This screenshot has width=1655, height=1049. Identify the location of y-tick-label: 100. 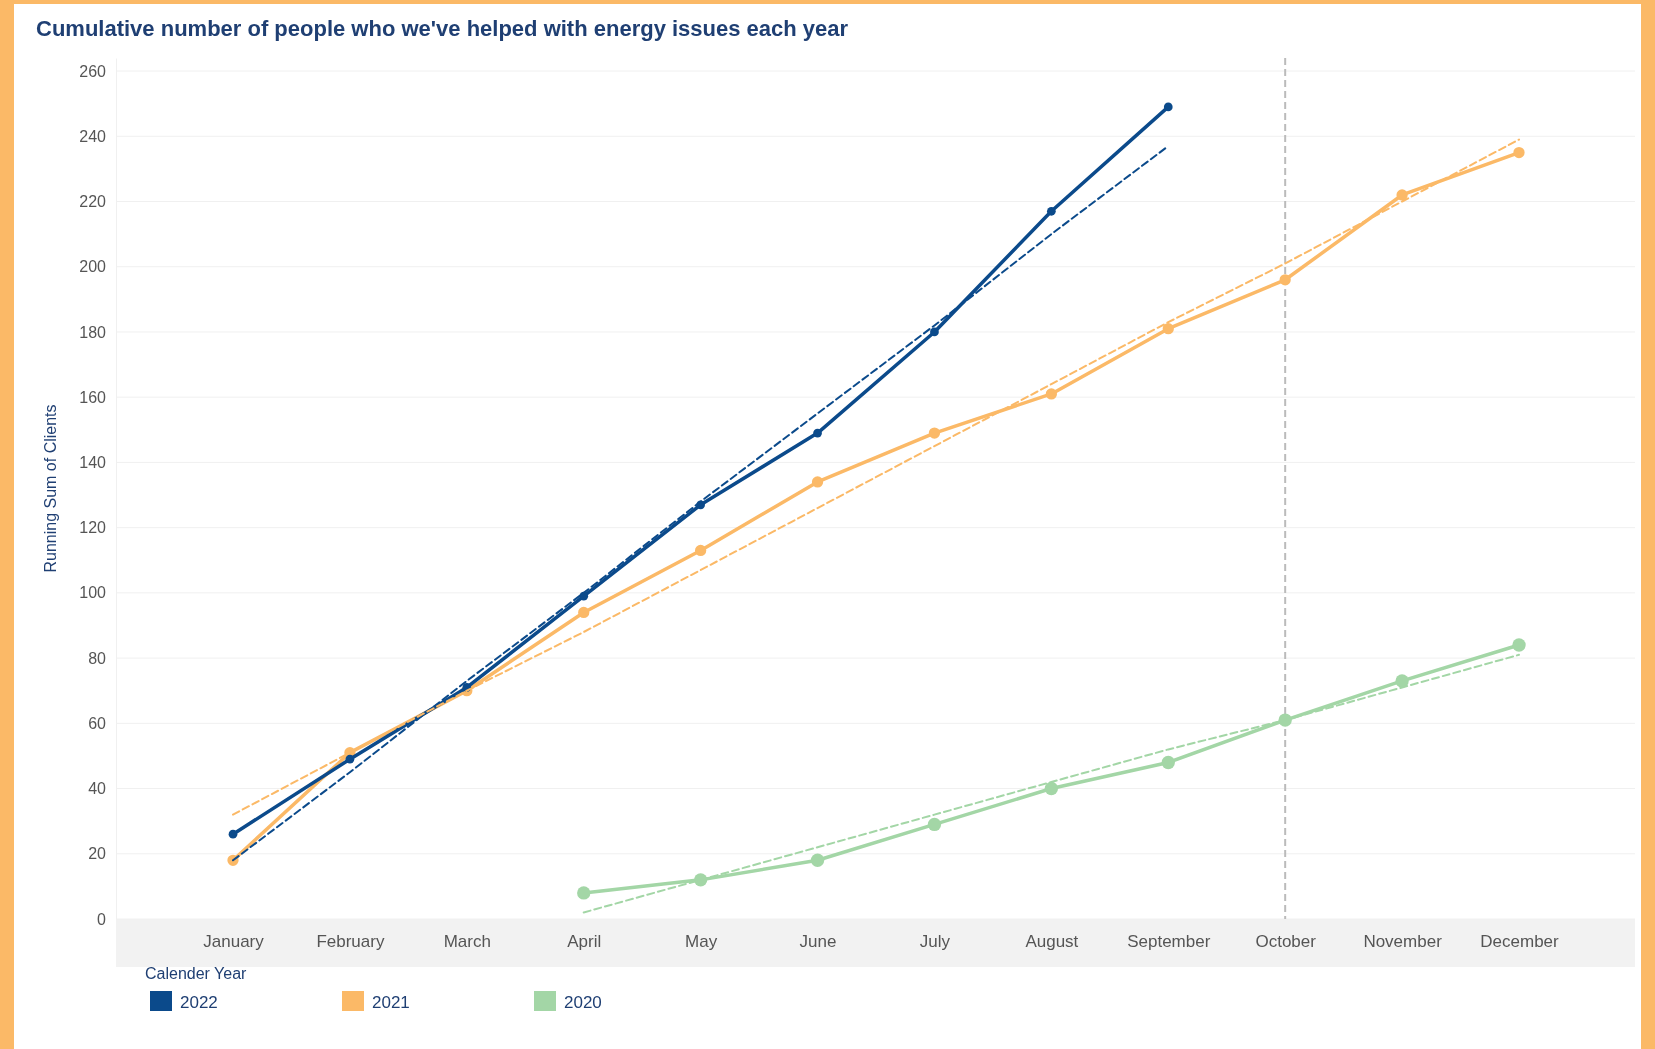
(93, 593).